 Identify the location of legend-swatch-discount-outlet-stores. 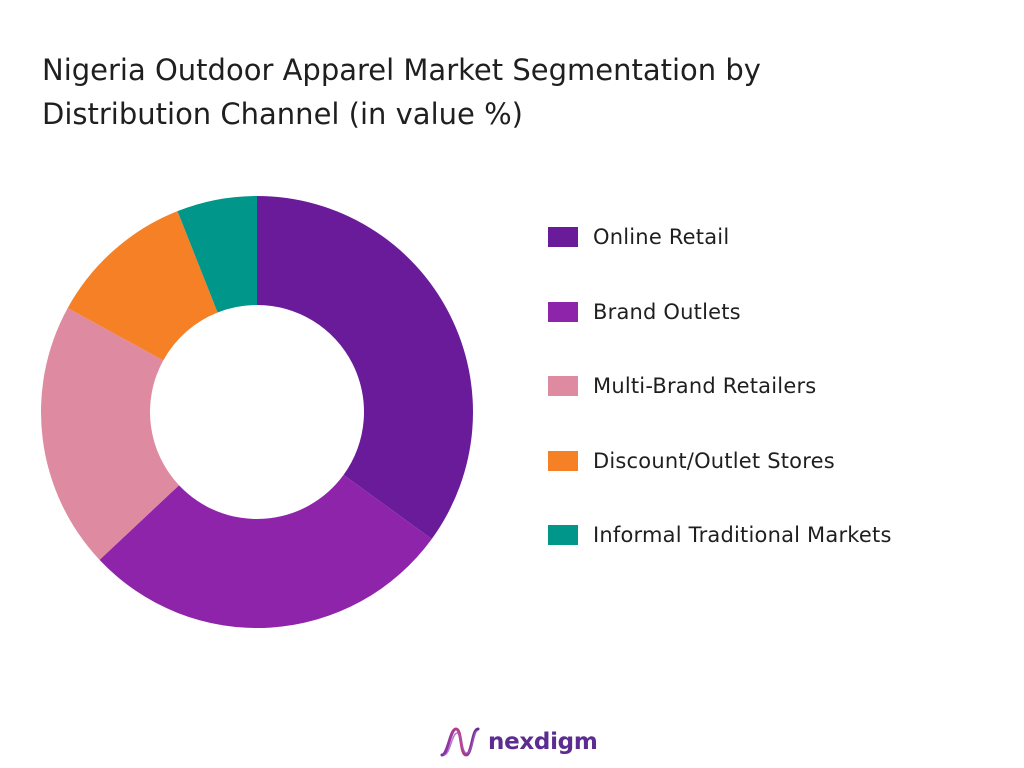
(563, 460).